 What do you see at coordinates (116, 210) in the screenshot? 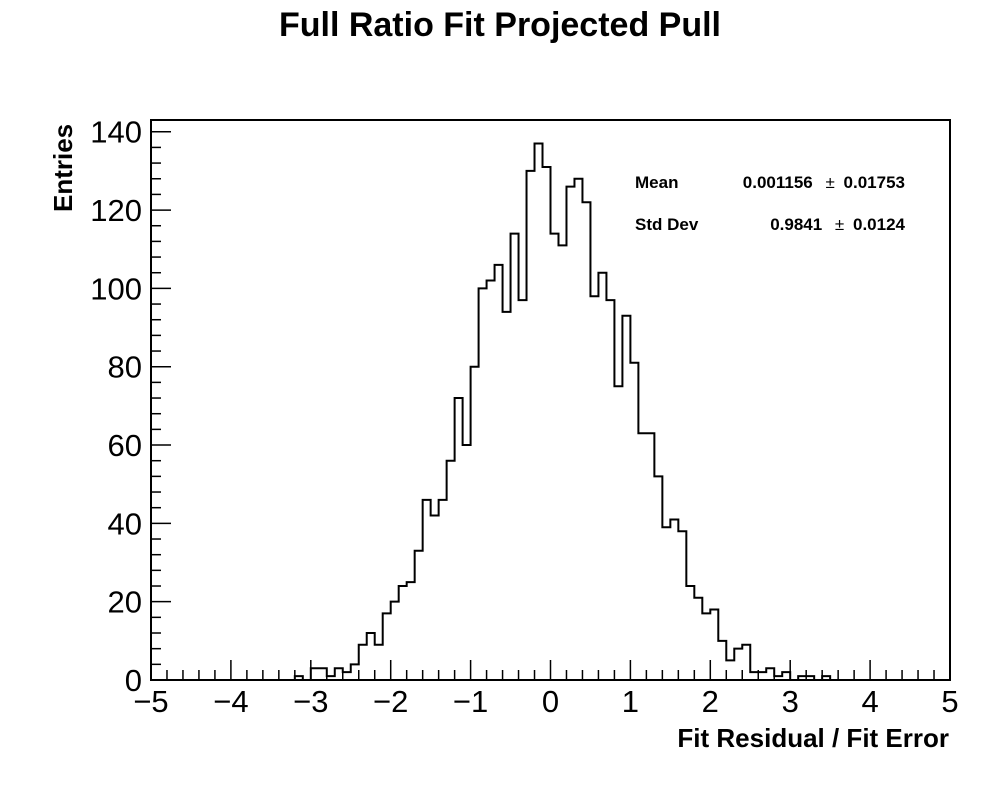
I see `y-tick-label: 120` at bounding box center [116, 210].